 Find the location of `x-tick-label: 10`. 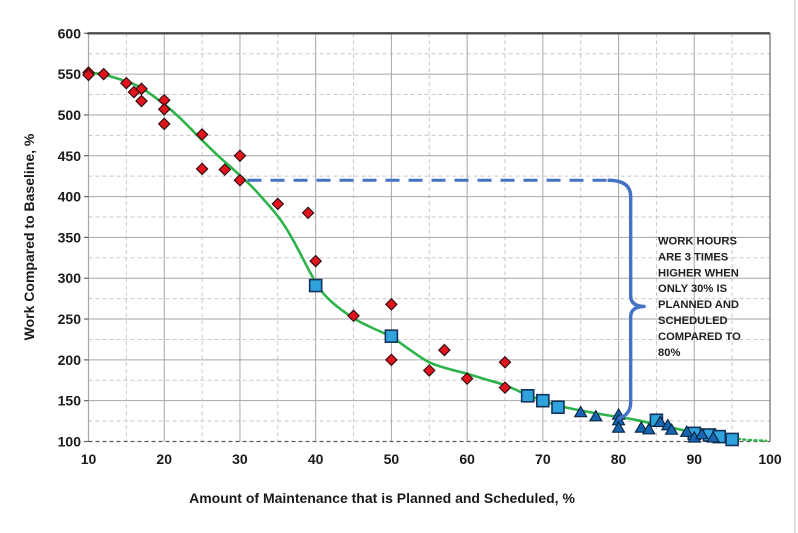

x-tick-label: 10 is located at coordinates (89, 459).